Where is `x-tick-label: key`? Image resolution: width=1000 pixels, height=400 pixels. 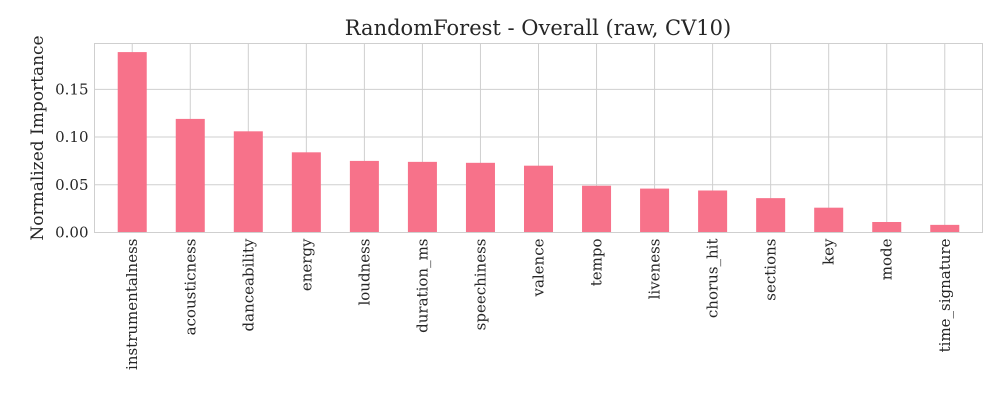
x-tick-label: key is located at coordinates (829, 251).